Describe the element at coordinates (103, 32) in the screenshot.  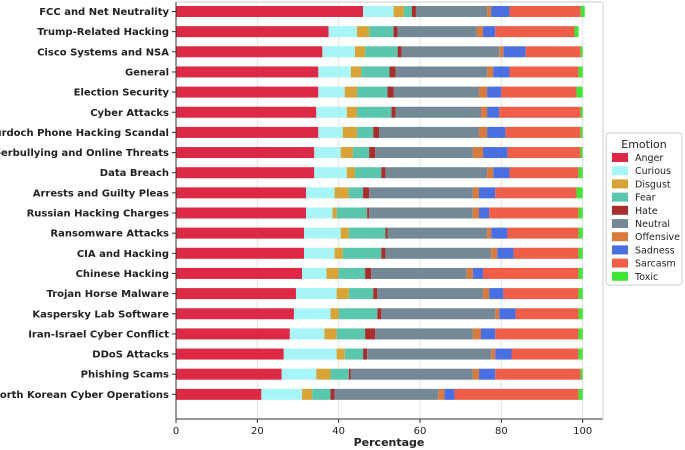
I see `category-label: Trump-Related Hacking` at that location.